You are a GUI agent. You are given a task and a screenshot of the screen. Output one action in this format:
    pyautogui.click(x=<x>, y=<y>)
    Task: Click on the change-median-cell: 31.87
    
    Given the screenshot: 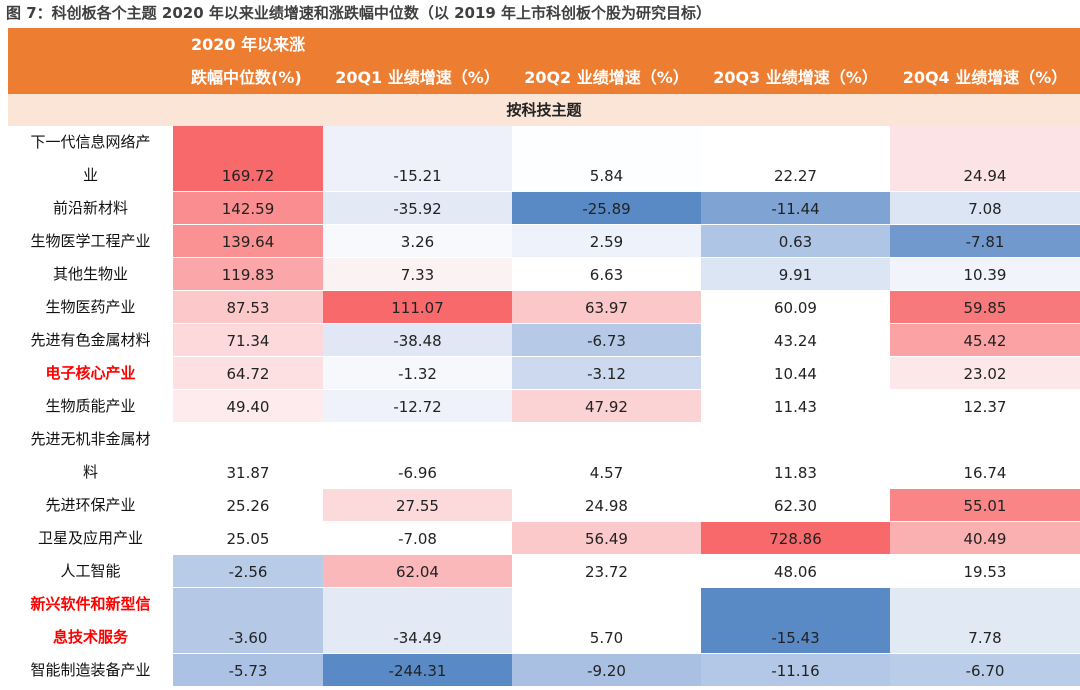 What is the action you would take?
    pyautogui.click(x=248, y=455)
    